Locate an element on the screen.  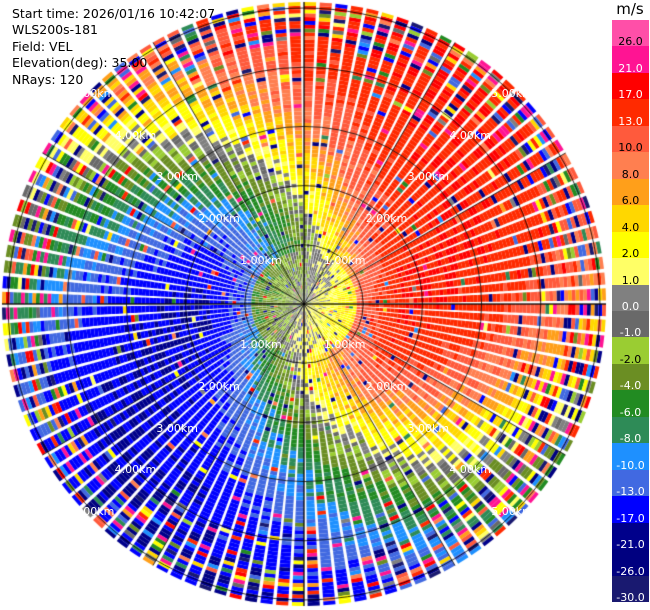
colorbar-label: -8.0 is located at coordinates (630, 439).